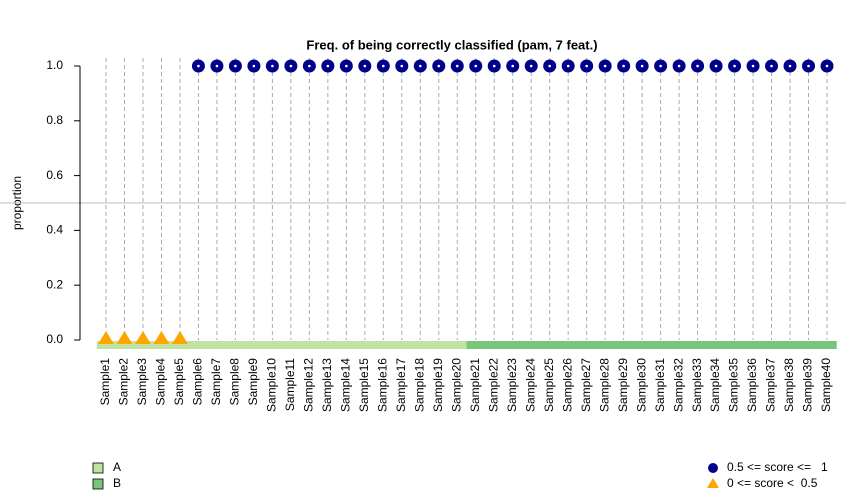  I want to click on x-tick-label: Sample11, so click(290, 384).